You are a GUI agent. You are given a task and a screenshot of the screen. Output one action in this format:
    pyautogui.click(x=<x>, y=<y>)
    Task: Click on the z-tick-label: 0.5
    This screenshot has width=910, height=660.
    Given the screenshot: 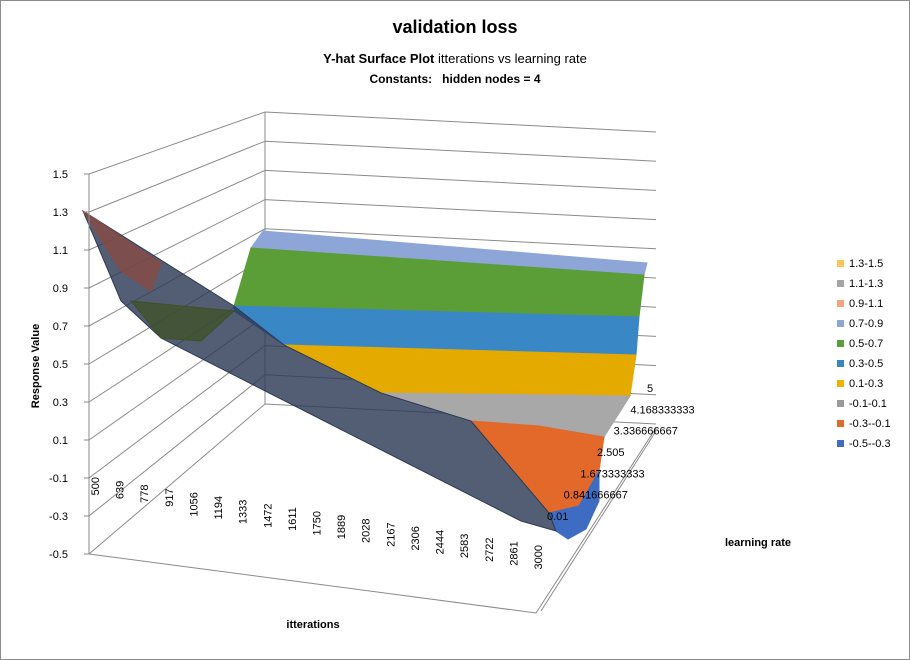 What is the action you would take?
    pyautogui.click(x=60, y=365)
    